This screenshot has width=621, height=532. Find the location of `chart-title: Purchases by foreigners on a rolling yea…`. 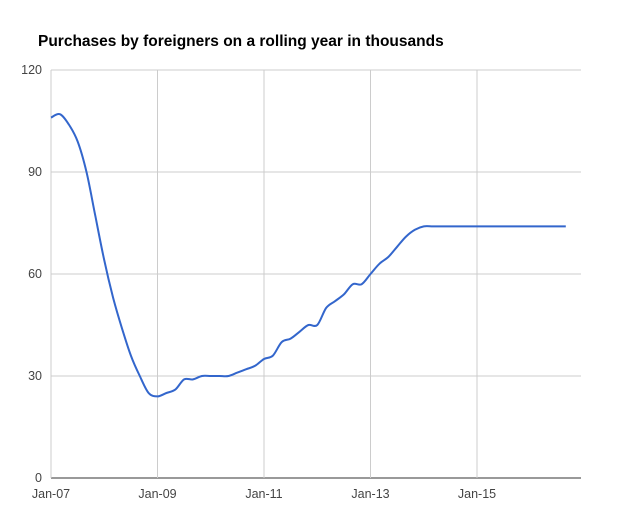

chart-title: Purchases by foreigners on a rolling yea… is located at coordinates (241, 41).